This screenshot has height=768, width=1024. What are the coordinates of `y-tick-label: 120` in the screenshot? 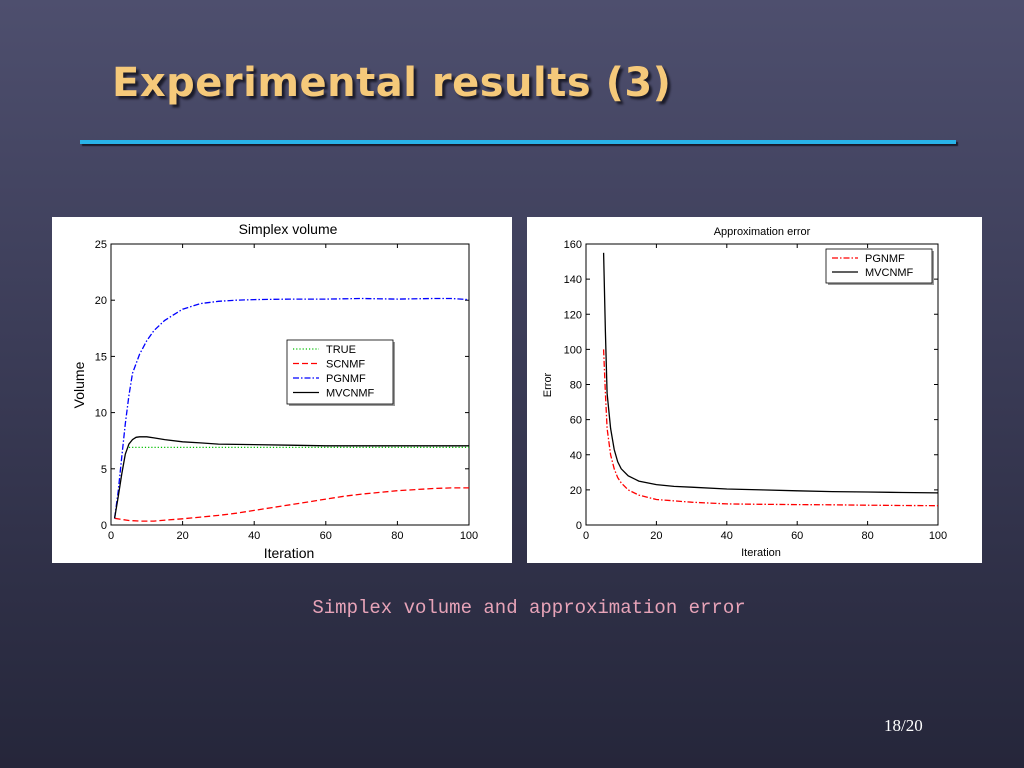 It's located at (573, 315).